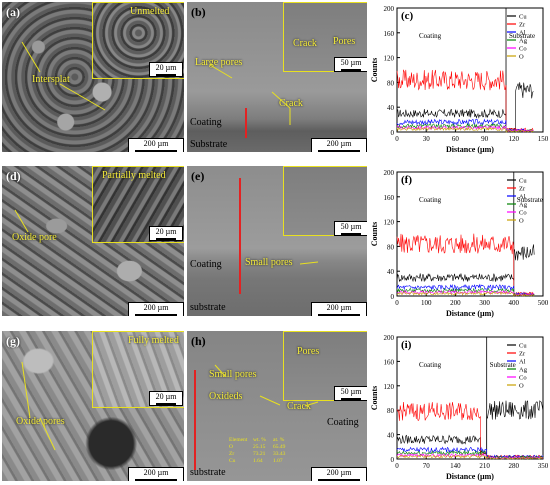 The width and height of the screenshot is (550, 485). I want to click on scale-inset-g: 20 µm, so click(166, 398).